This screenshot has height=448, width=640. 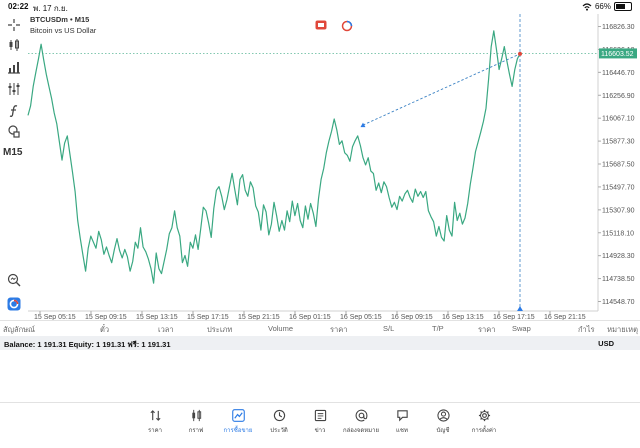 What do you see at coordinates (279, 415) in the screenshot?
I see `history-icon` at bounding box center [279, 415].